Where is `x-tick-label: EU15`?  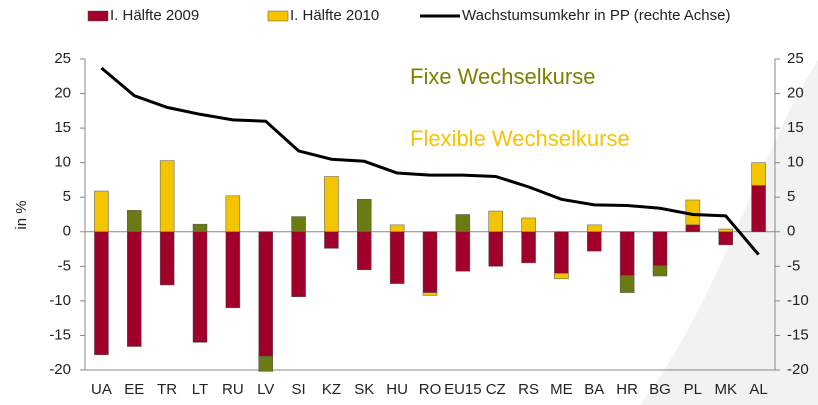
x-tick-label: EU15 is located at coordinates (463, 389).